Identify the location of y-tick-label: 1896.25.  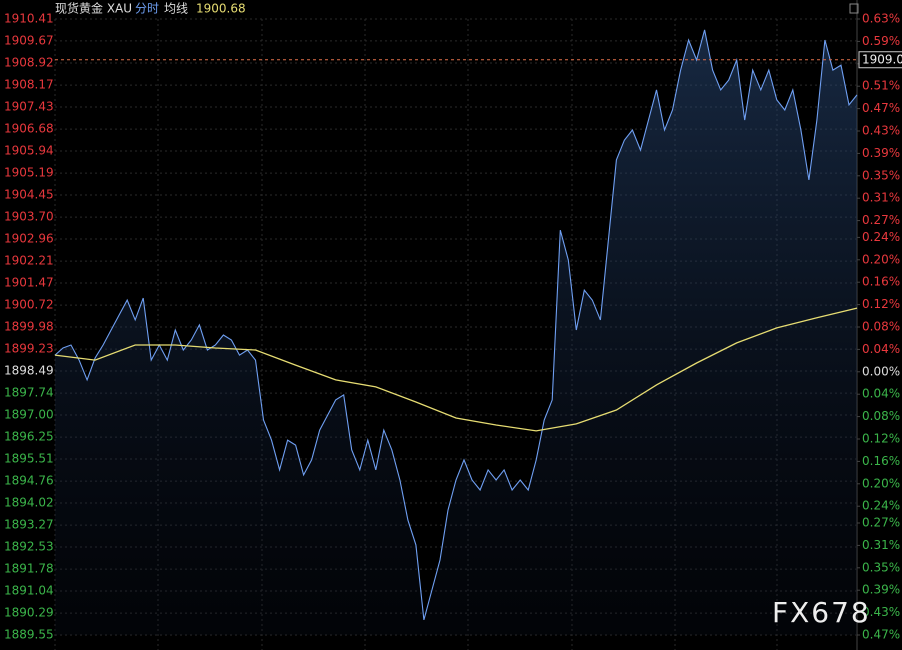
(29, 437).